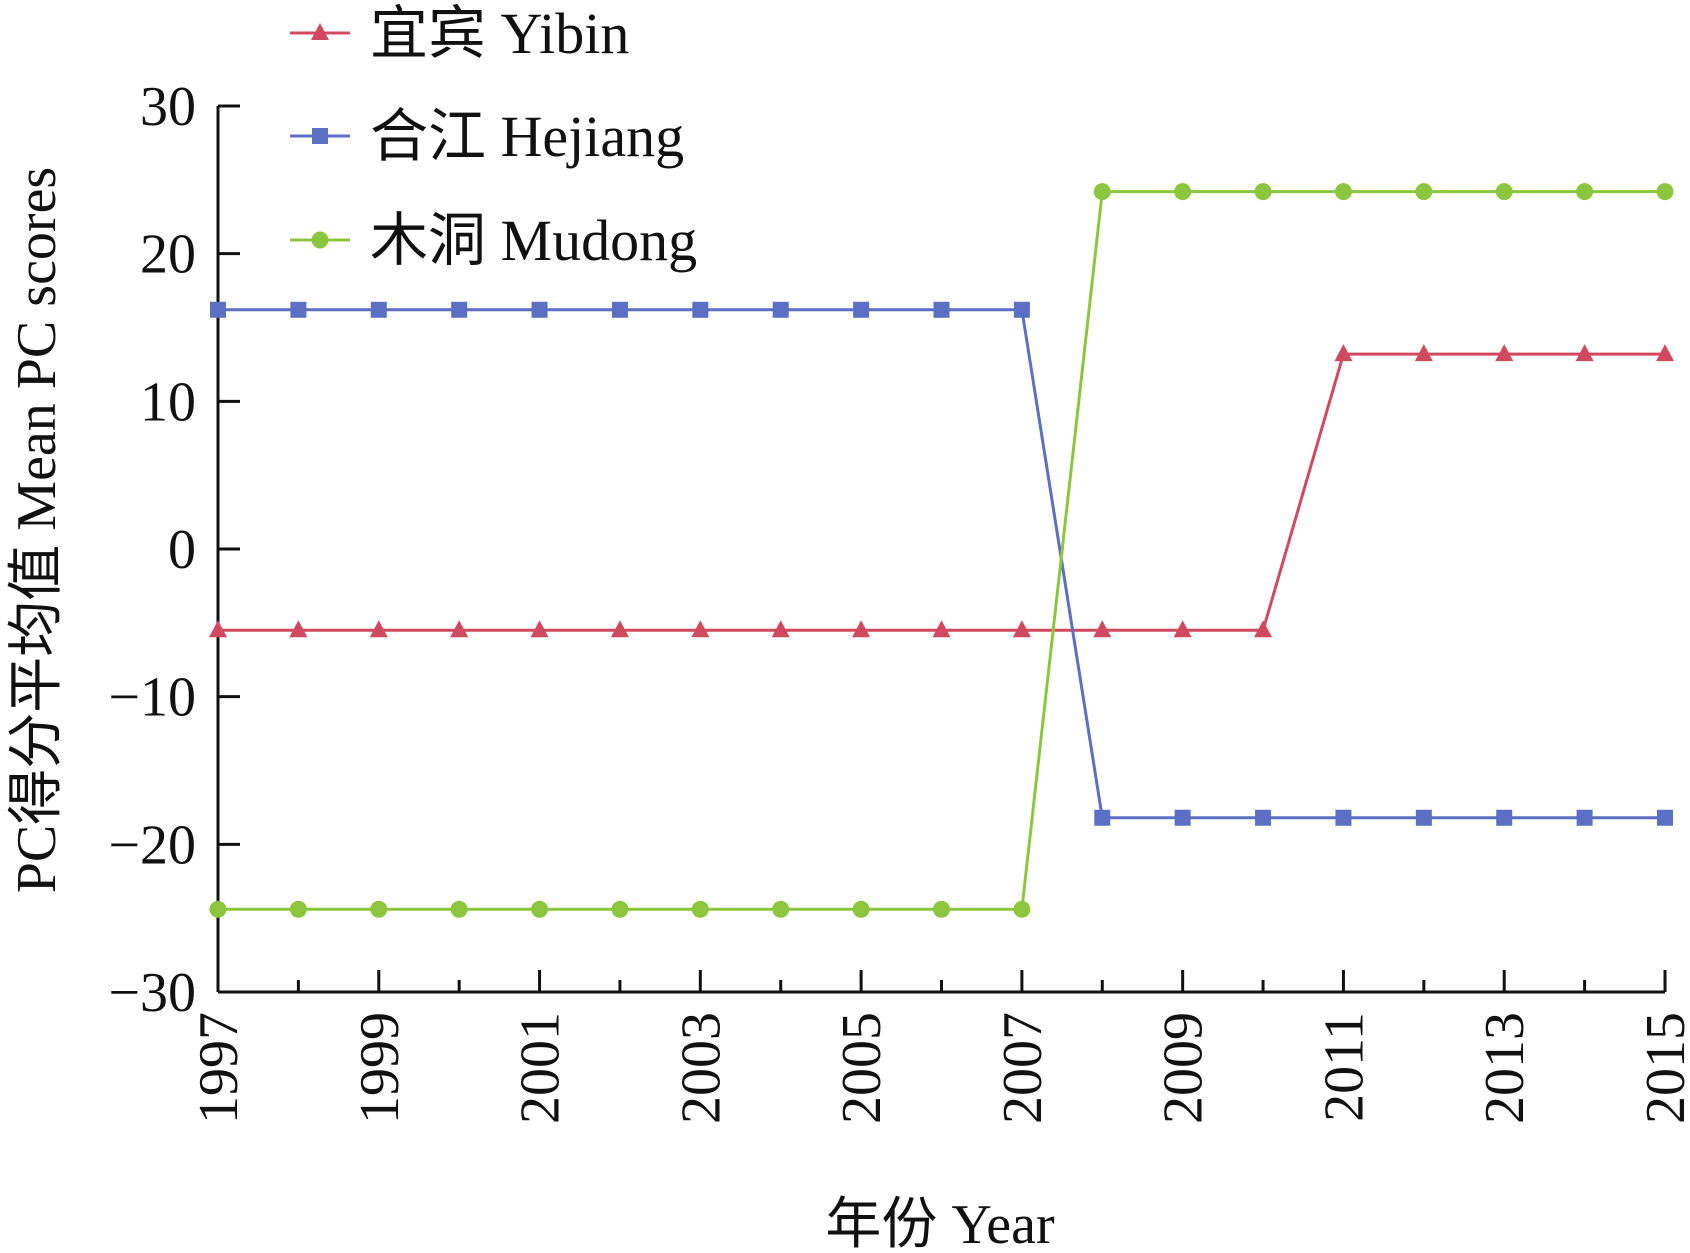  I want to click on x-tick-label: 2001, so click(541, 1068).